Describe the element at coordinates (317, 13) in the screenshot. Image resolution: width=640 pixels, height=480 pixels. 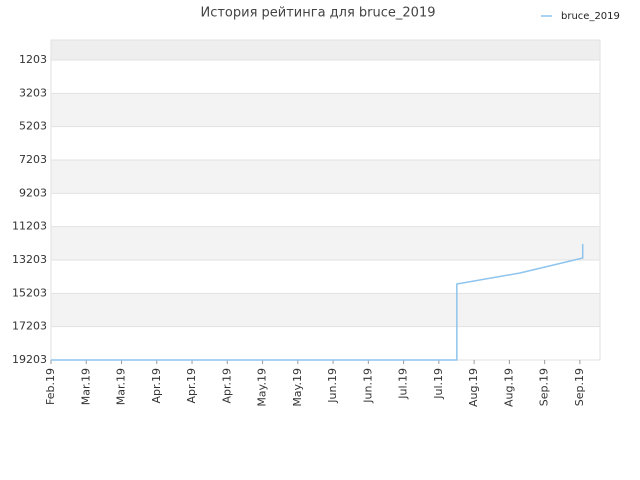
I see `chart-title: История рейтинга для bruce_2019` at that location.